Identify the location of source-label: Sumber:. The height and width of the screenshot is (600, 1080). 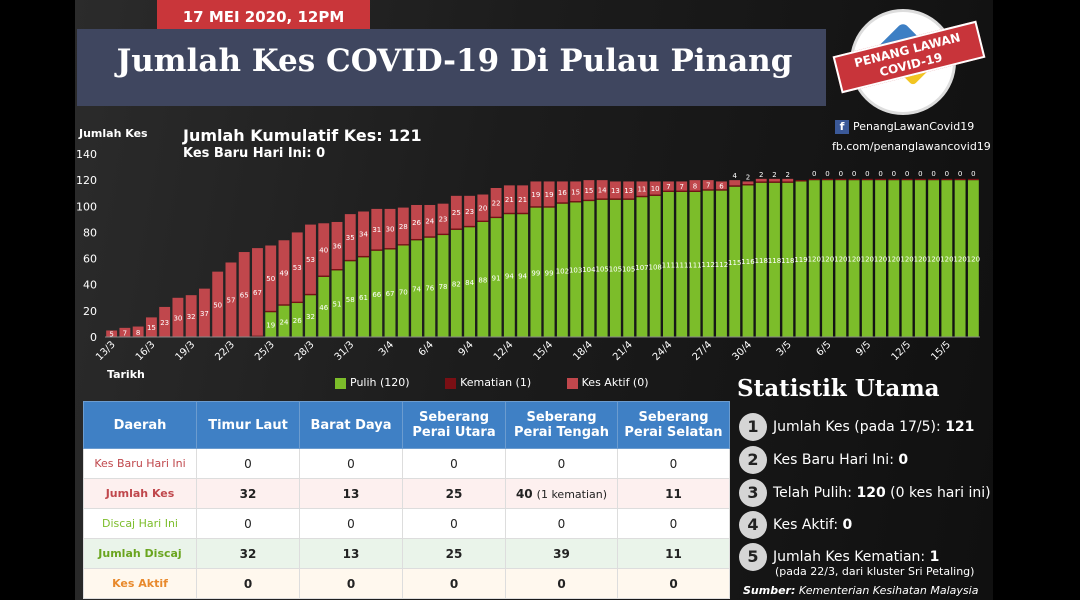
(769, 590).